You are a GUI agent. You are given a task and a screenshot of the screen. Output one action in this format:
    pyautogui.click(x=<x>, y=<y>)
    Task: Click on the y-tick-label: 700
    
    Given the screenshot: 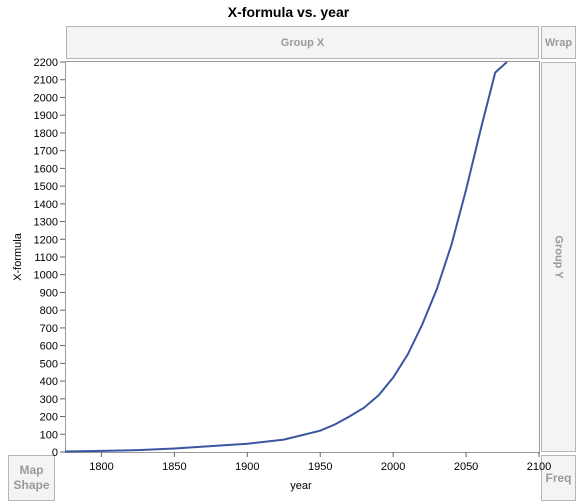 What is the action you would take?
    pyautogui.click(x=49, y=329)
    